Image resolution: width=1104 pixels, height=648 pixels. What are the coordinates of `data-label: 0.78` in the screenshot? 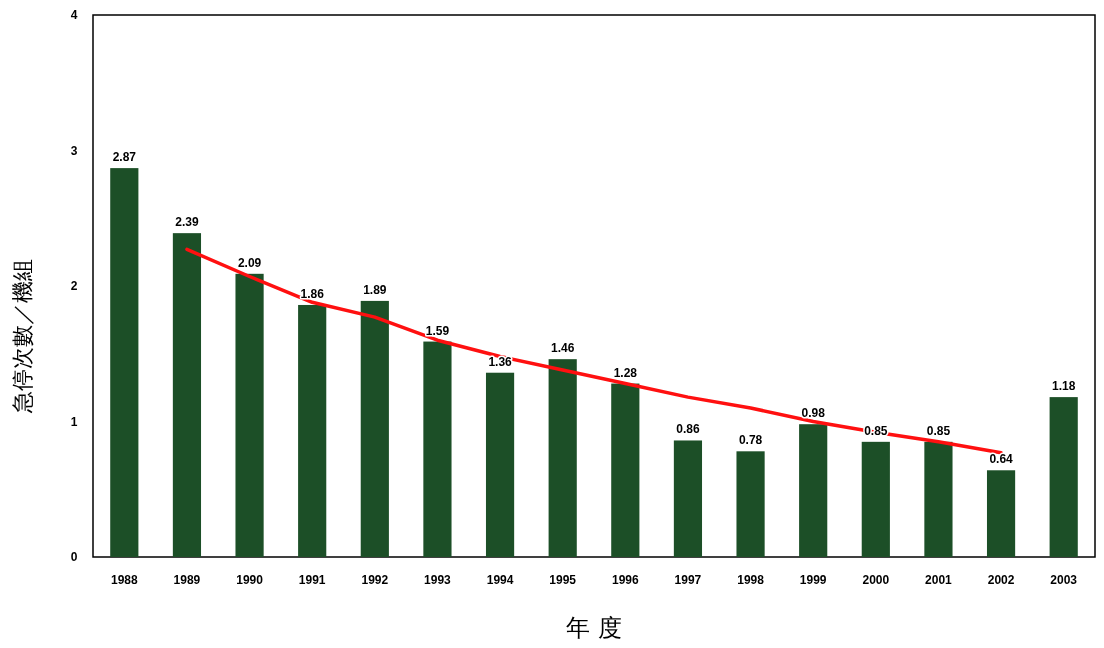 It's located at (750, 440).